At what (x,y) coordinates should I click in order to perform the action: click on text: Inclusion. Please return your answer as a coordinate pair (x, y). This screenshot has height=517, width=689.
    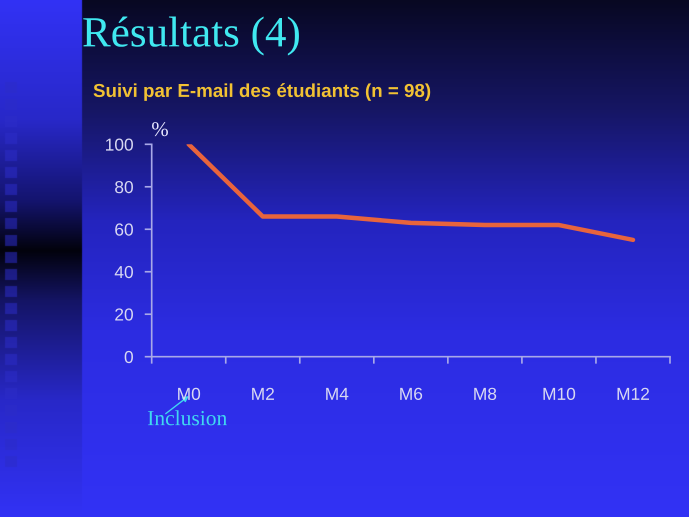
    Looking at the image, I should click on (187, 418).